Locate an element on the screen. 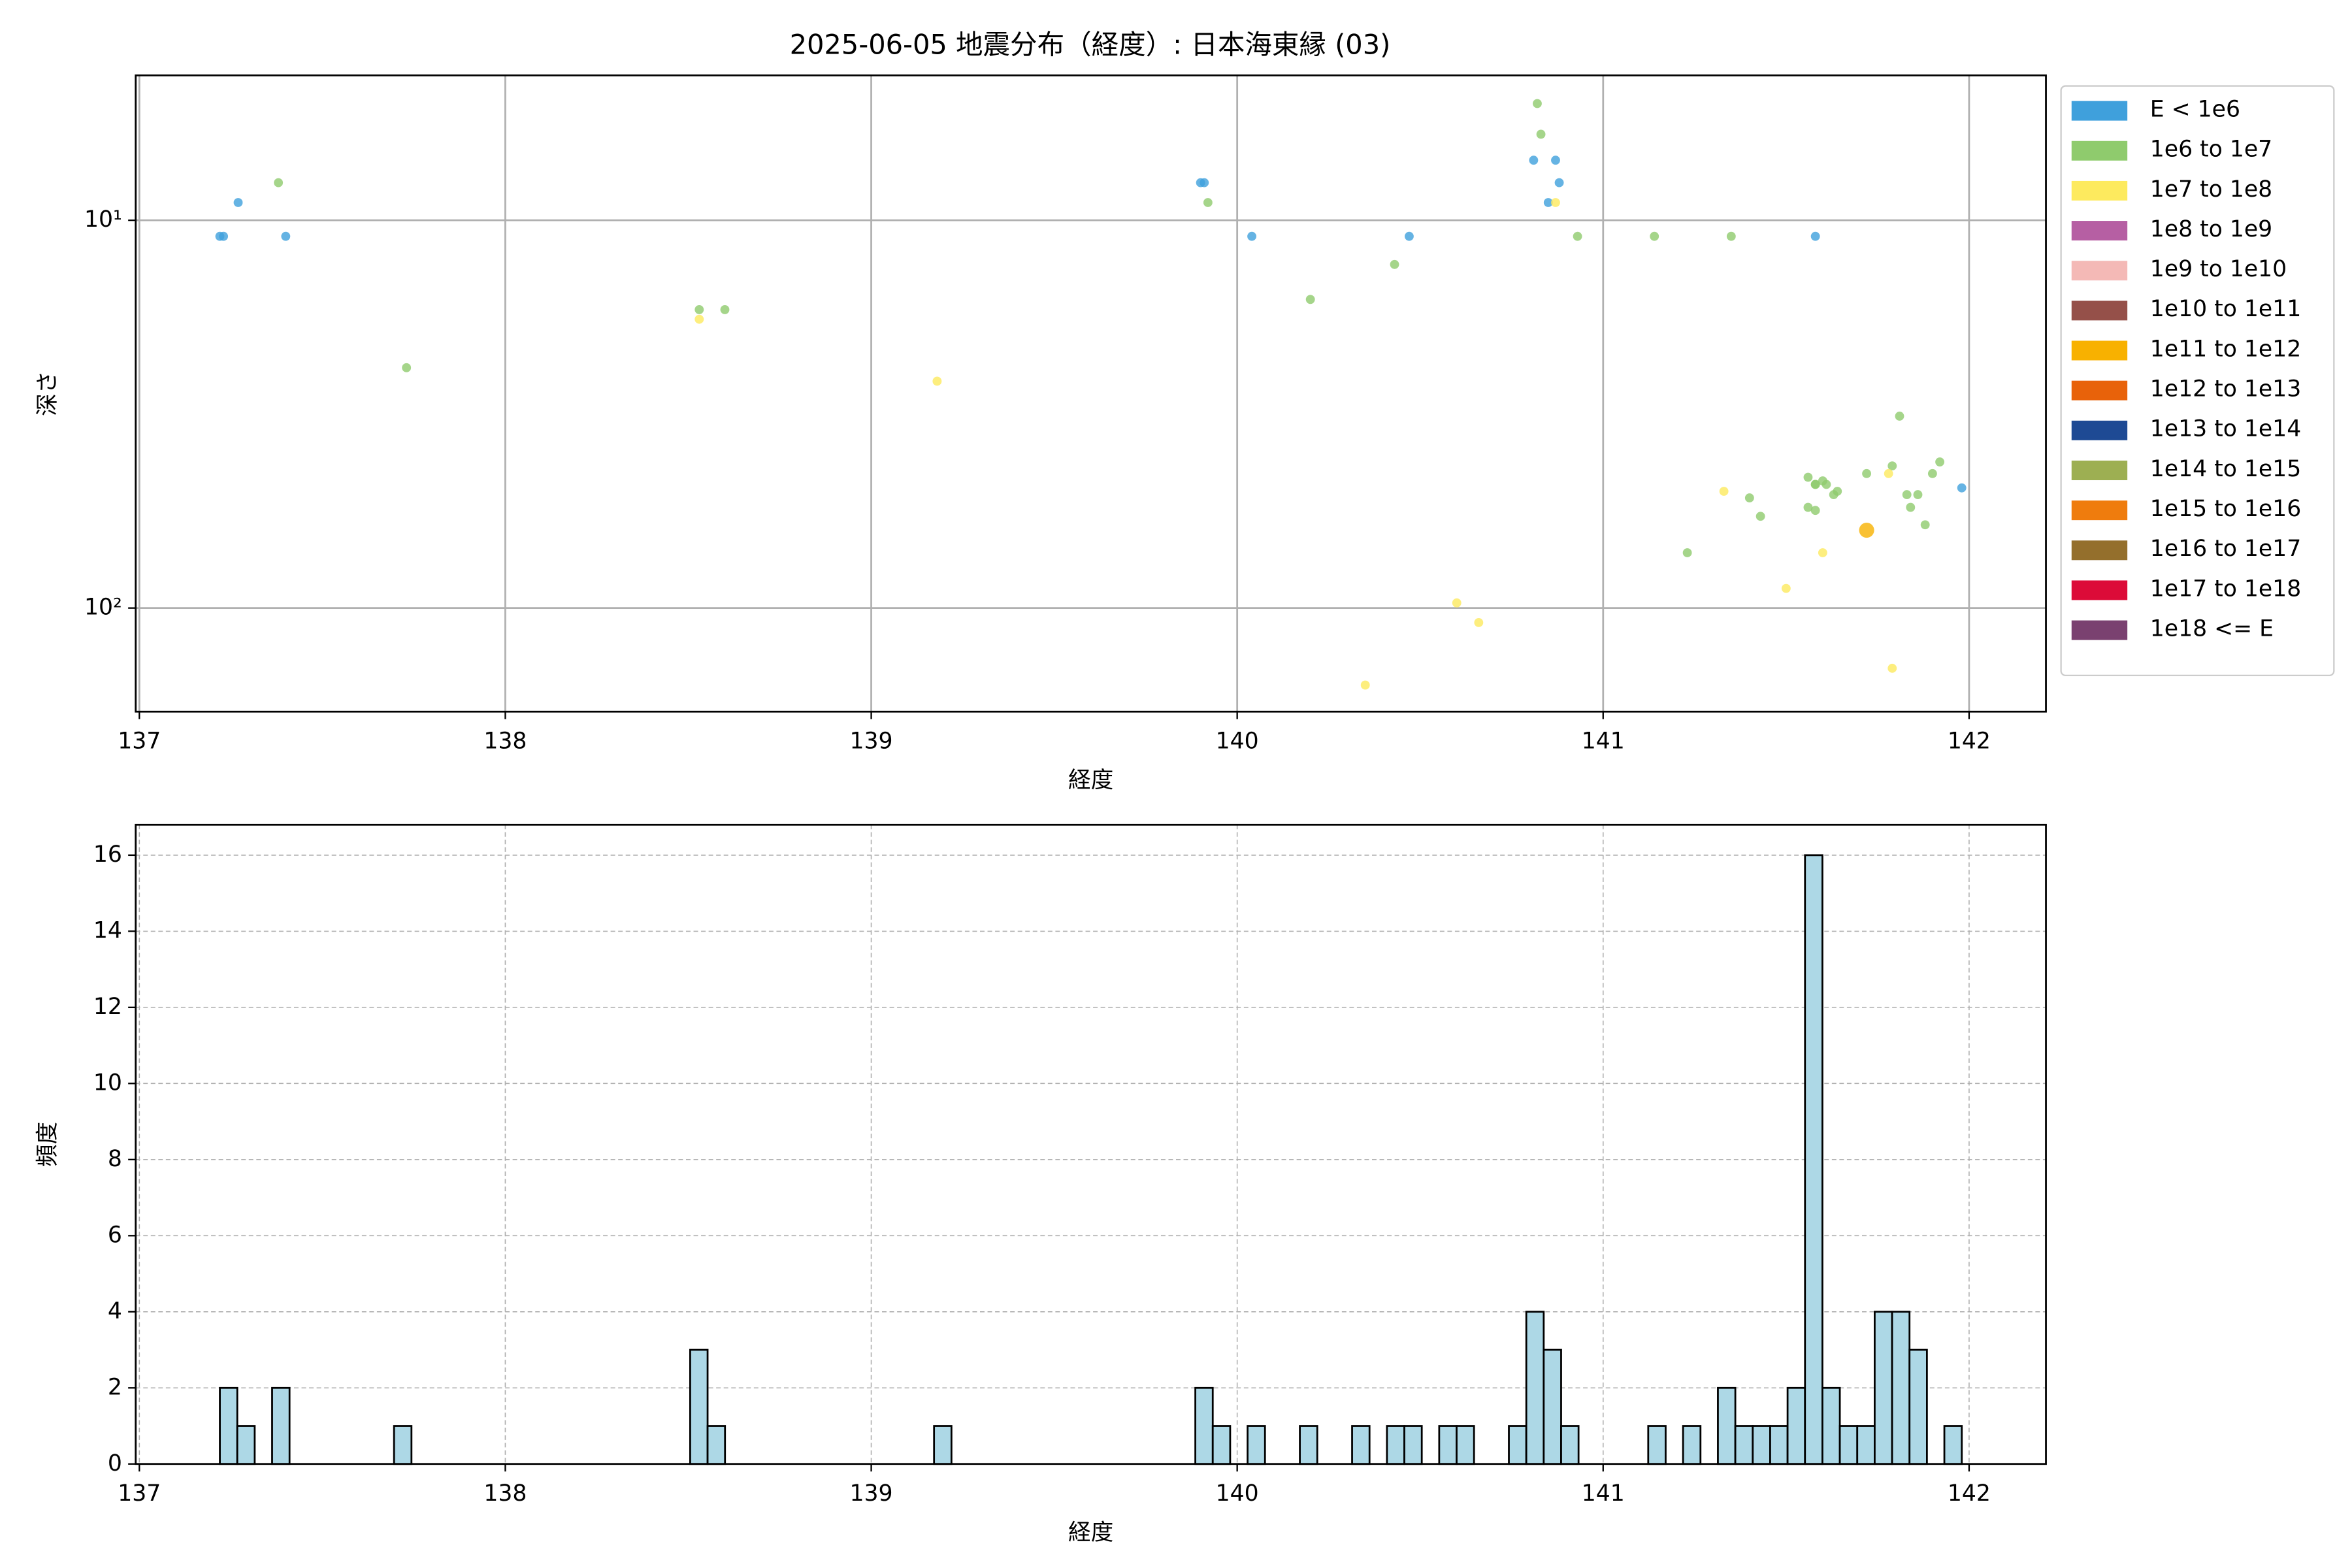 This screenshot has height=1568, width=2352. legend-label: 1e14 to 1e15 is located at coordinates (2225, 469).